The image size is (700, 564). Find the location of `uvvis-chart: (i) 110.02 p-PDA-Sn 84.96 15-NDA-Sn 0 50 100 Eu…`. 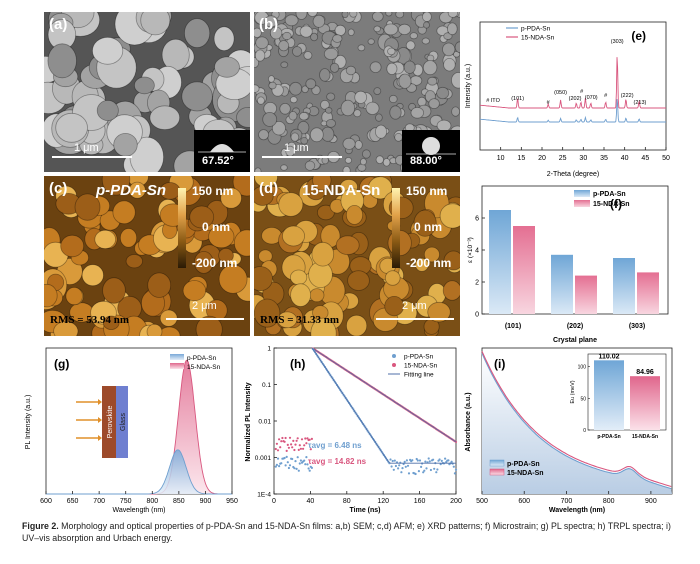

uvvis-chart: (i) 110.02 p-PDA-Sn 84.96 15-NDA-Sn 0 50 100 Eu… is located at coordinates (569, 430).